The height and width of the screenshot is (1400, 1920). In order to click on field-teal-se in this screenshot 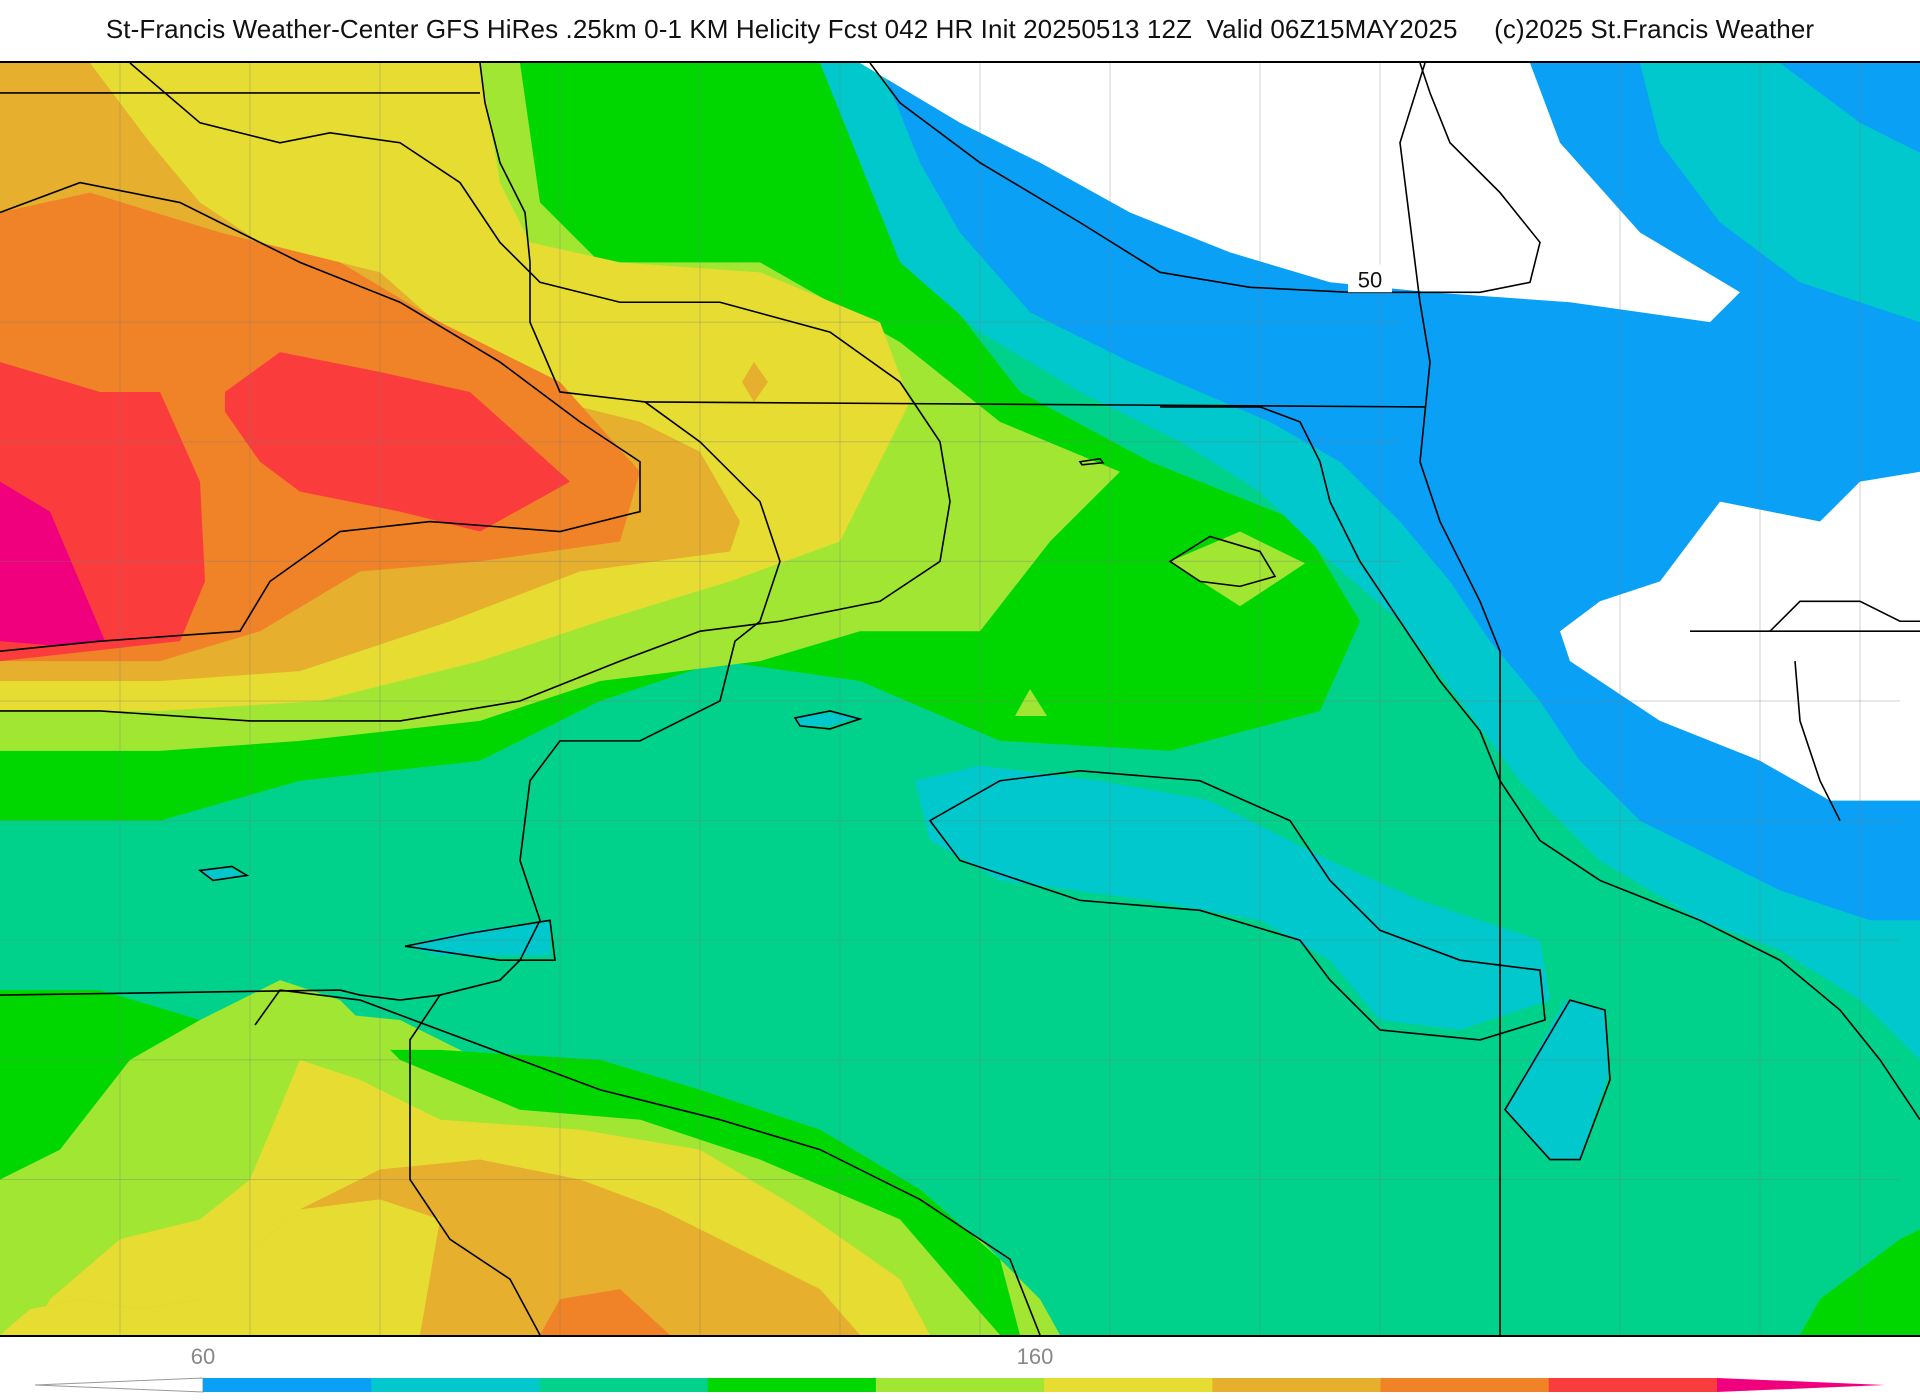, I will do `click(1557, 1080)`.